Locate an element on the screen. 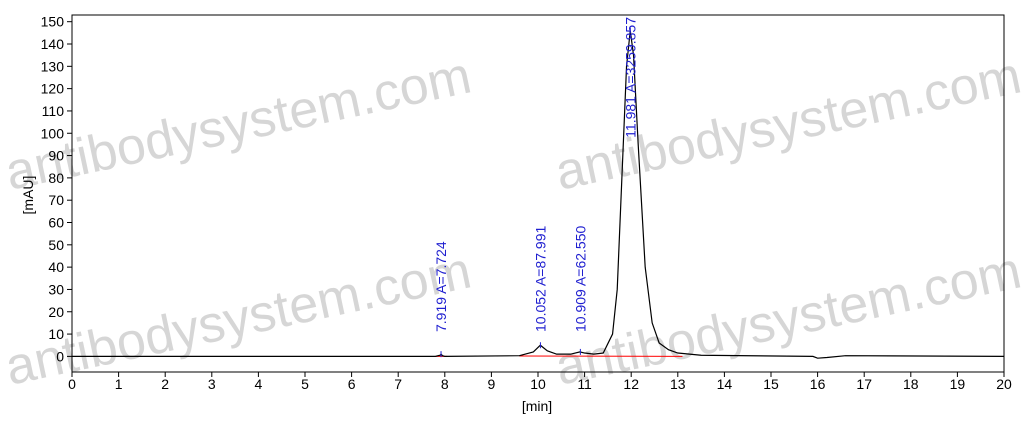 The image size is (1027, 424). x-tick-label: 15 is located at coordinates (771, 384).